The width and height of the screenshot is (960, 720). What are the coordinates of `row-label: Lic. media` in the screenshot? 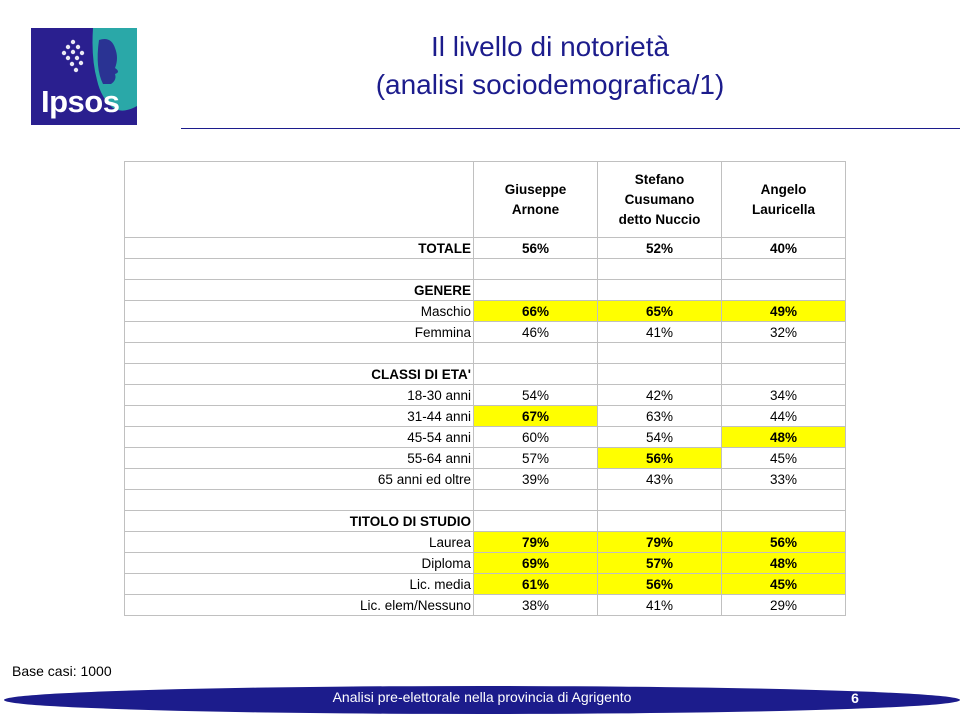 It's located at (299, 584).